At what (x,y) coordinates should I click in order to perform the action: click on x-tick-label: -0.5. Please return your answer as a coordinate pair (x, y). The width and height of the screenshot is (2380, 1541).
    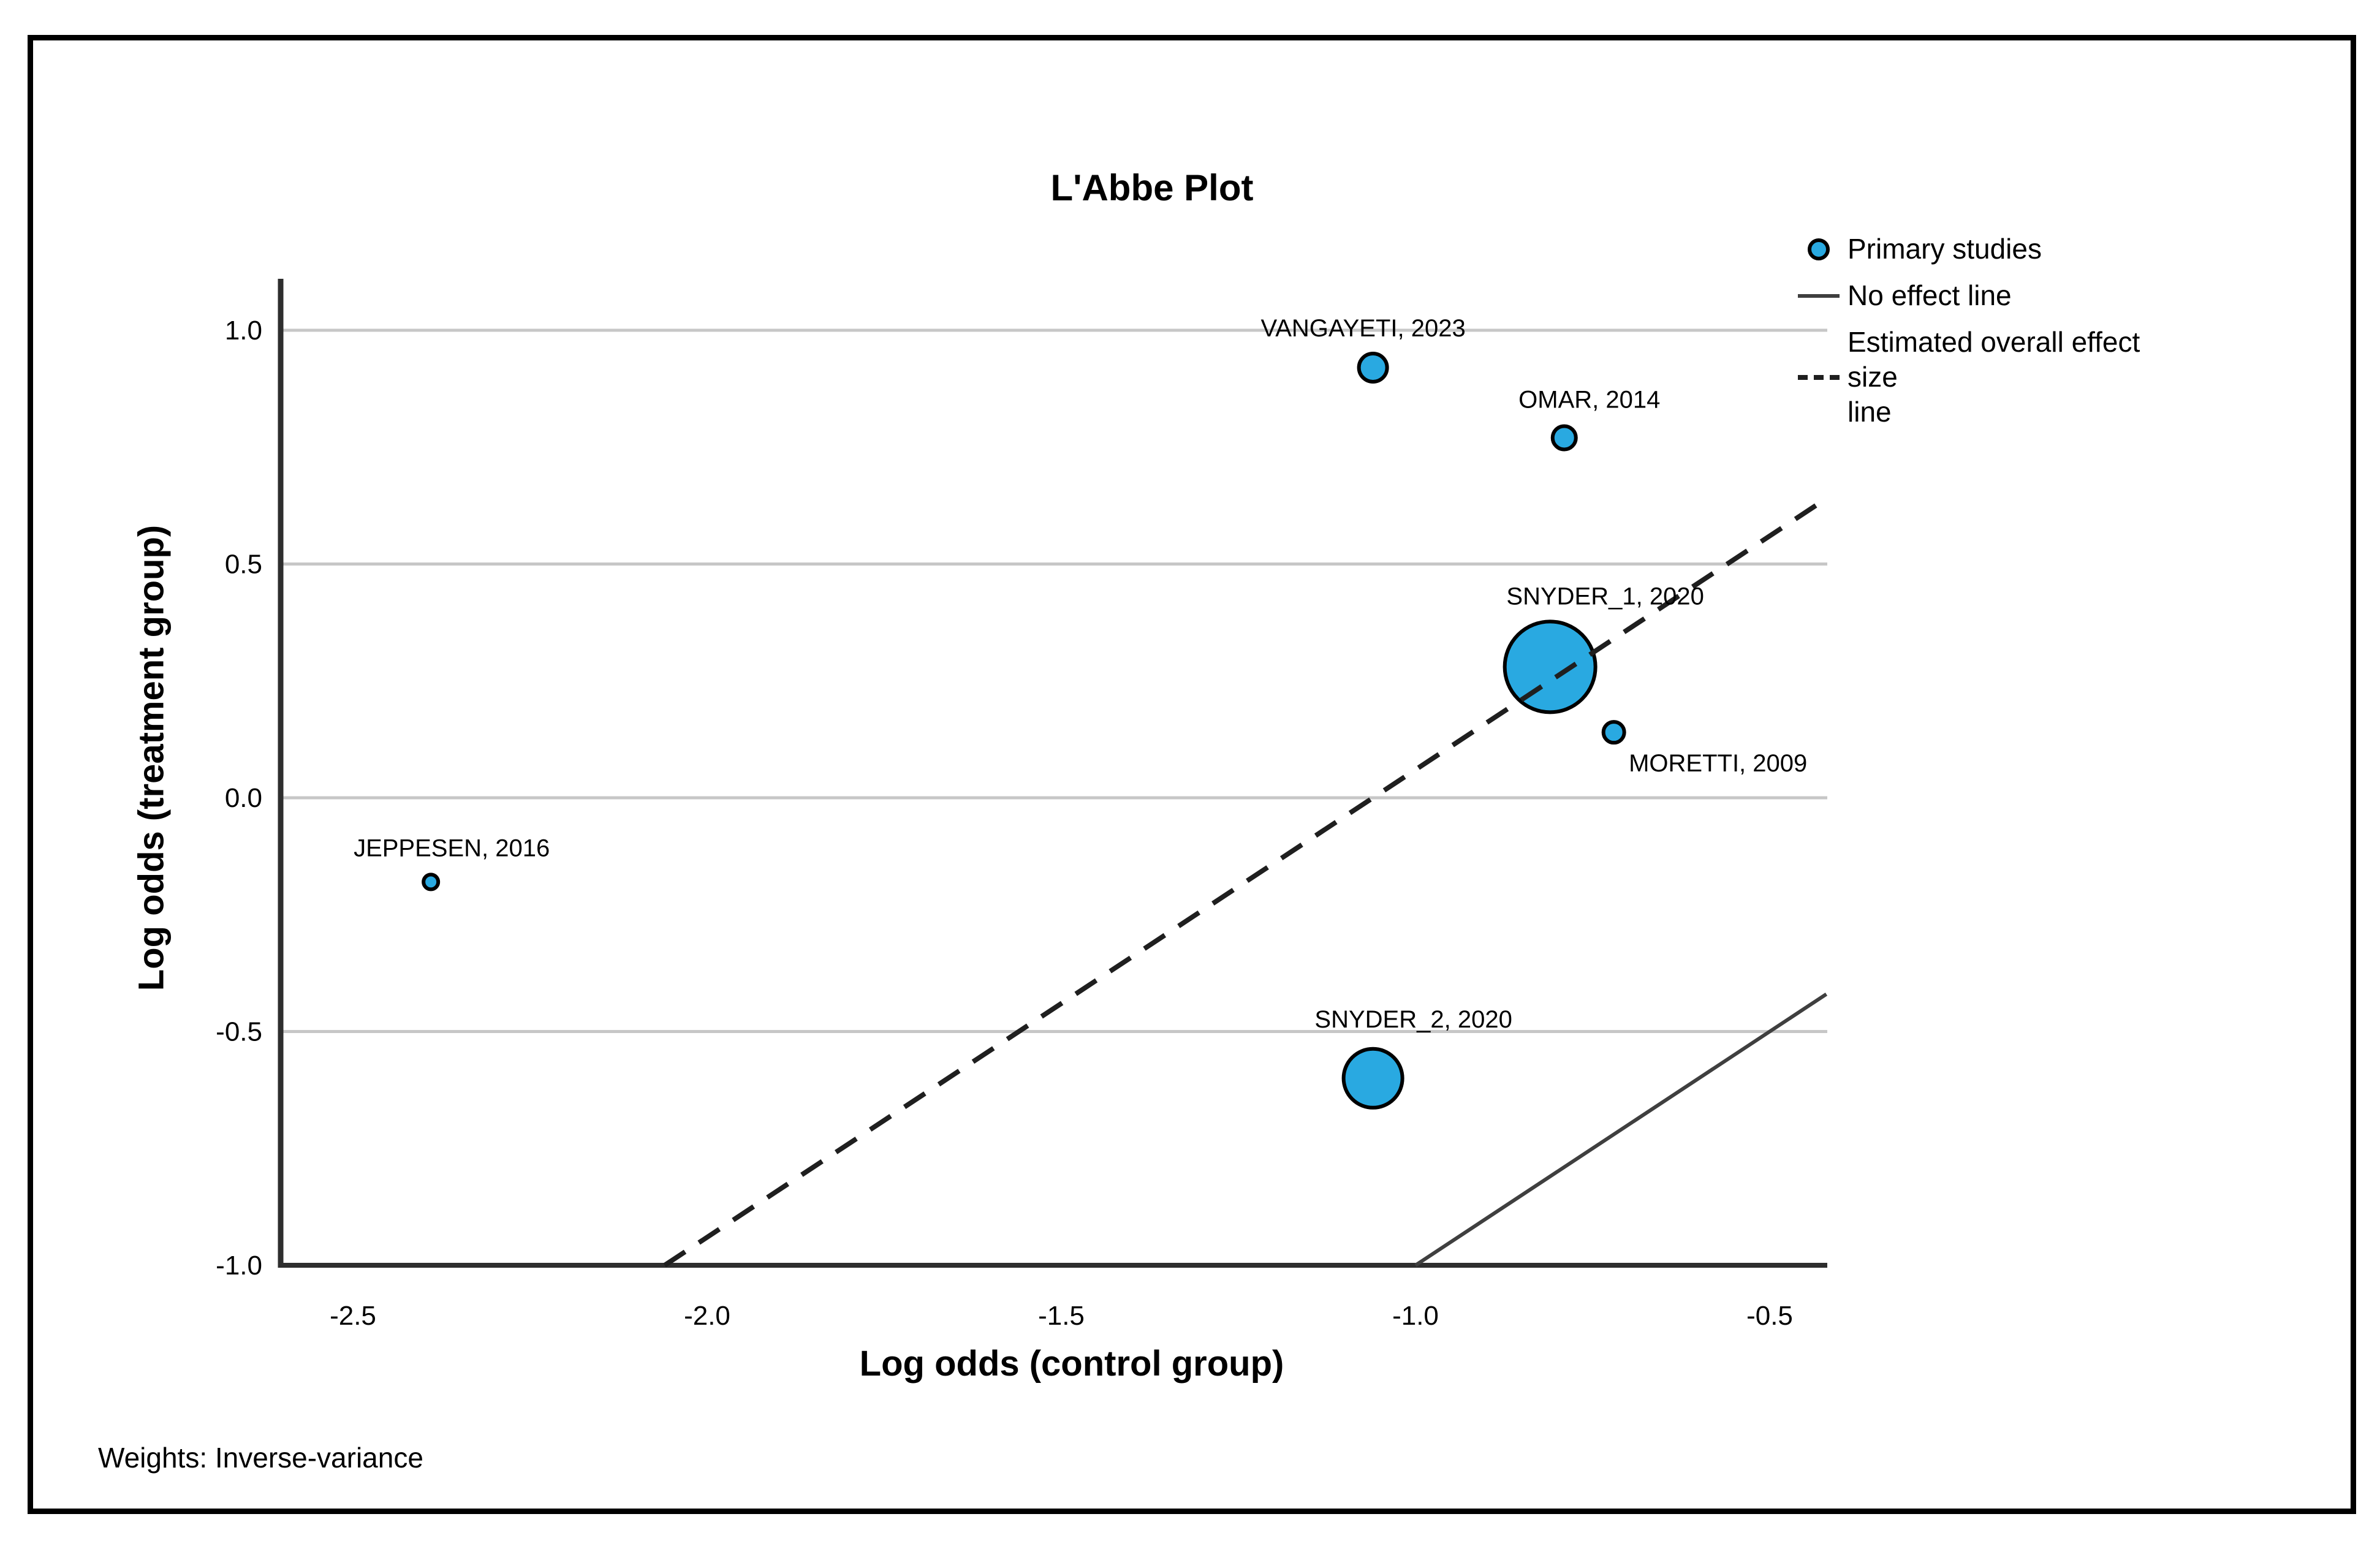
    Looking at the image, I should click on (1769, 1316).